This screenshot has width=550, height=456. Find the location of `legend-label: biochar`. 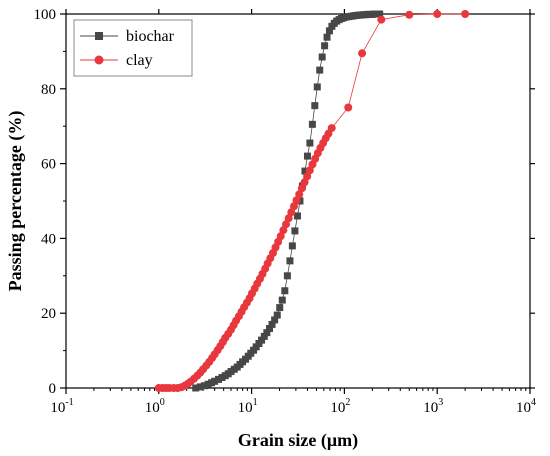

legend-label: biochar is located at coordinates (150, 36).